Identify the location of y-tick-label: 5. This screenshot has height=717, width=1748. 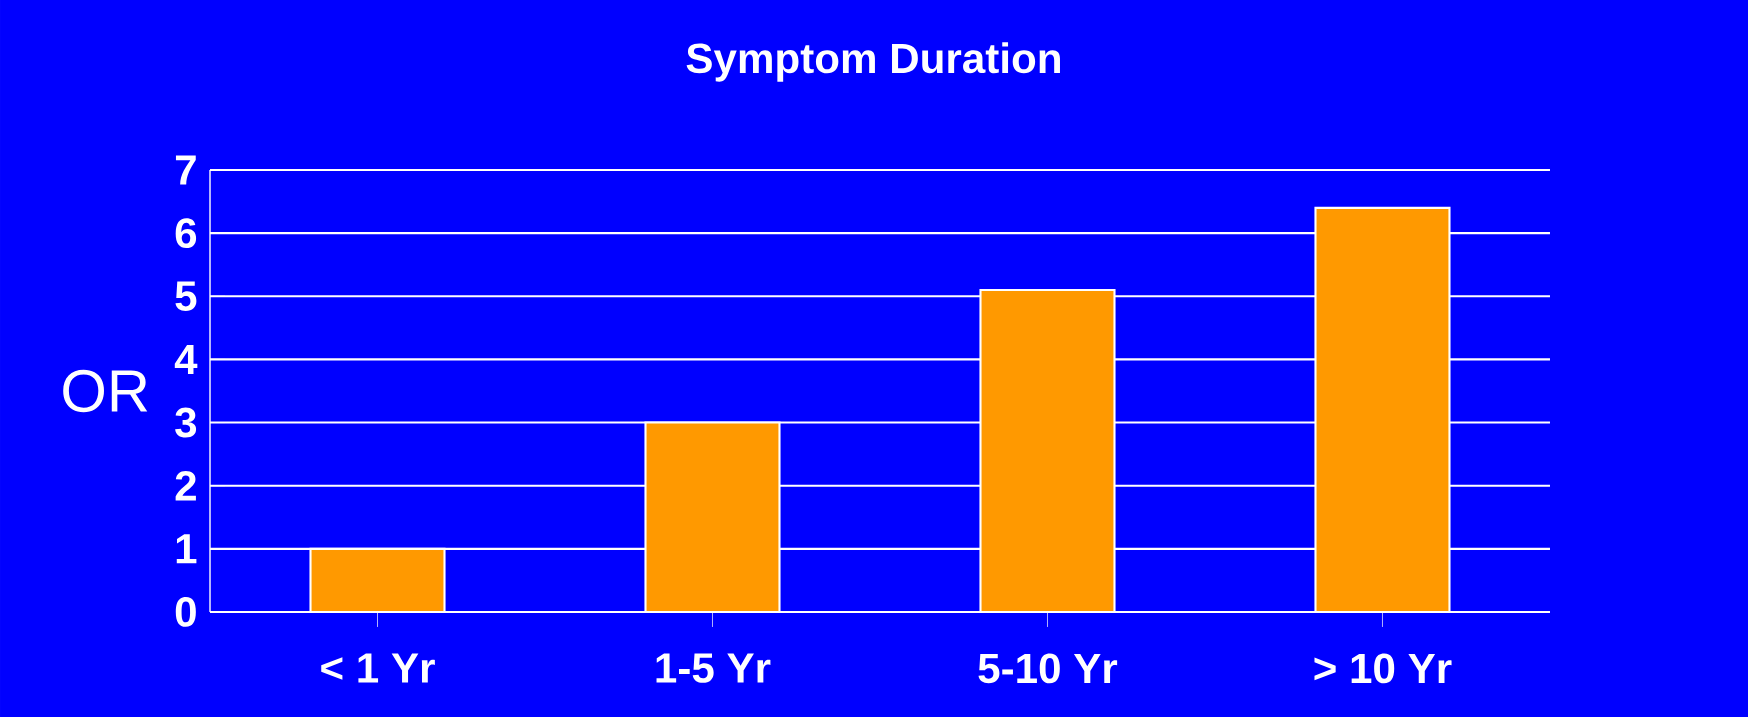
(186, 296).